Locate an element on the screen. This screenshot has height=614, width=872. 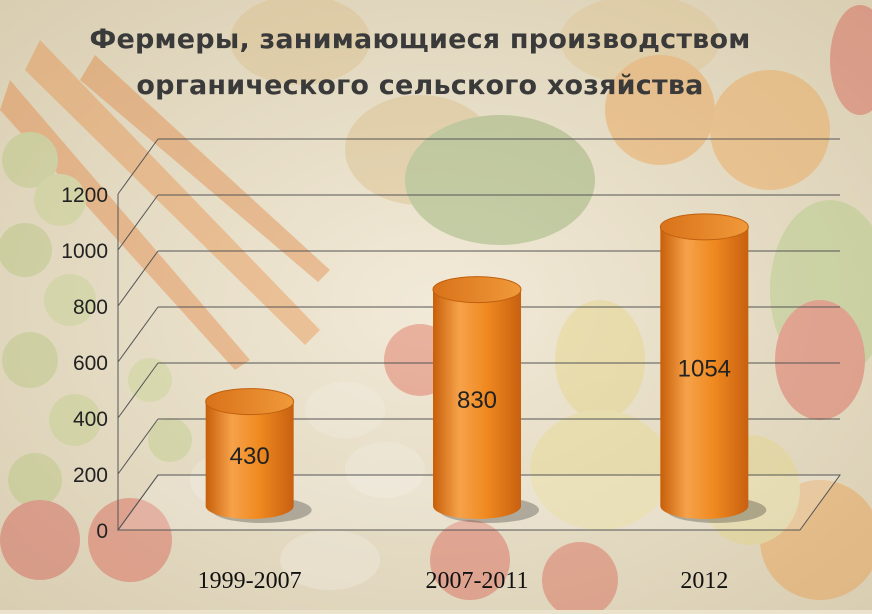
y-tick-label: 200 is located at coordinates (90, 475).